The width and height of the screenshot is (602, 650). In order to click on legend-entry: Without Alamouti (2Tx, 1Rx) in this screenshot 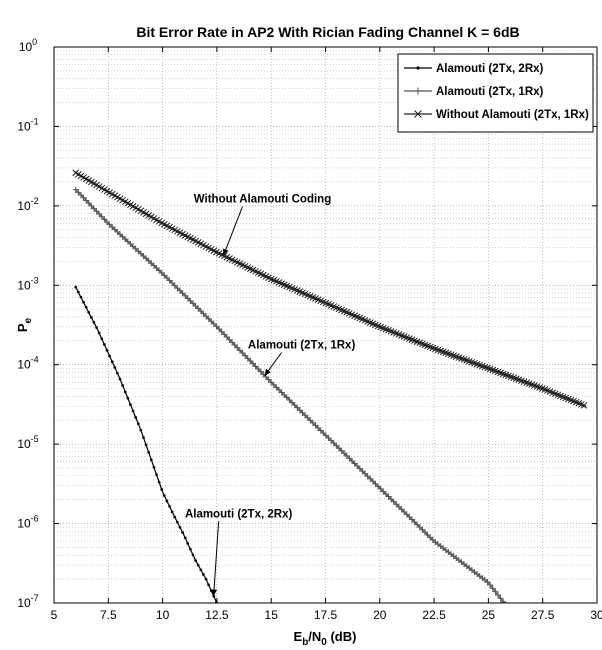, I will do `click(496, 115)`.